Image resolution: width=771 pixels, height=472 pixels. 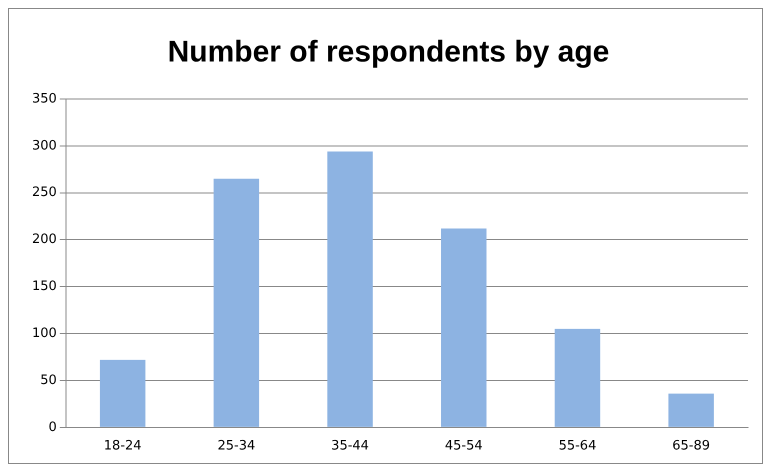 I want to click on y-tick-label: 200, so click(x=44, y=240).